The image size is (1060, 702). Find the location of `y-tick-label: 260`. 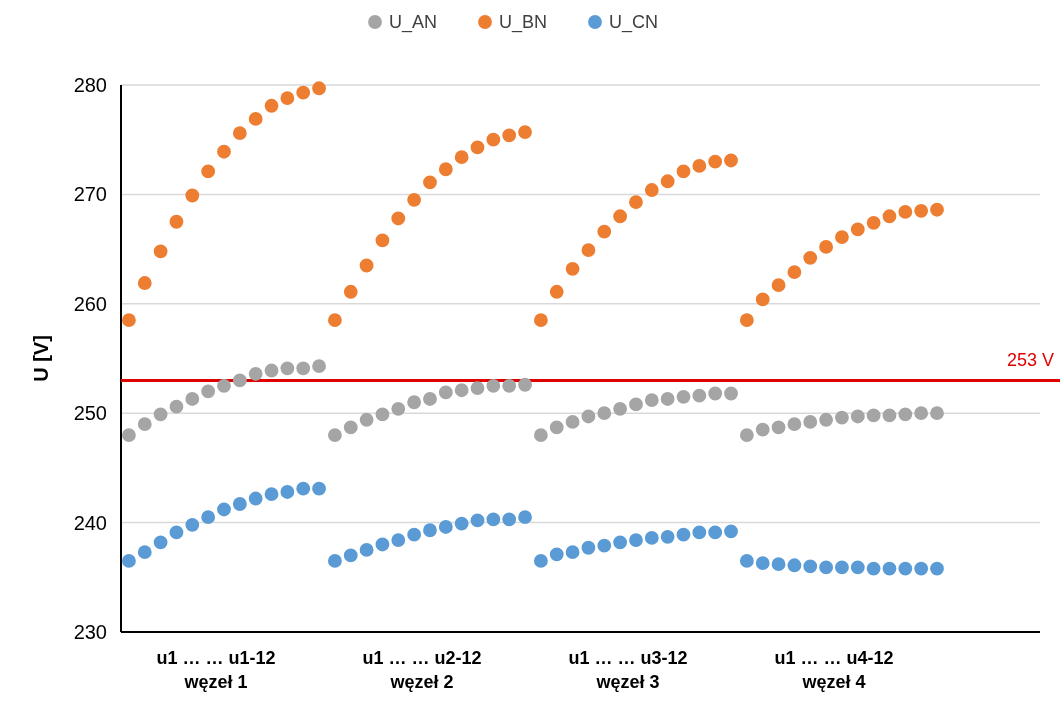

y-tick-label: 260 is located at coordinates (90, 303).